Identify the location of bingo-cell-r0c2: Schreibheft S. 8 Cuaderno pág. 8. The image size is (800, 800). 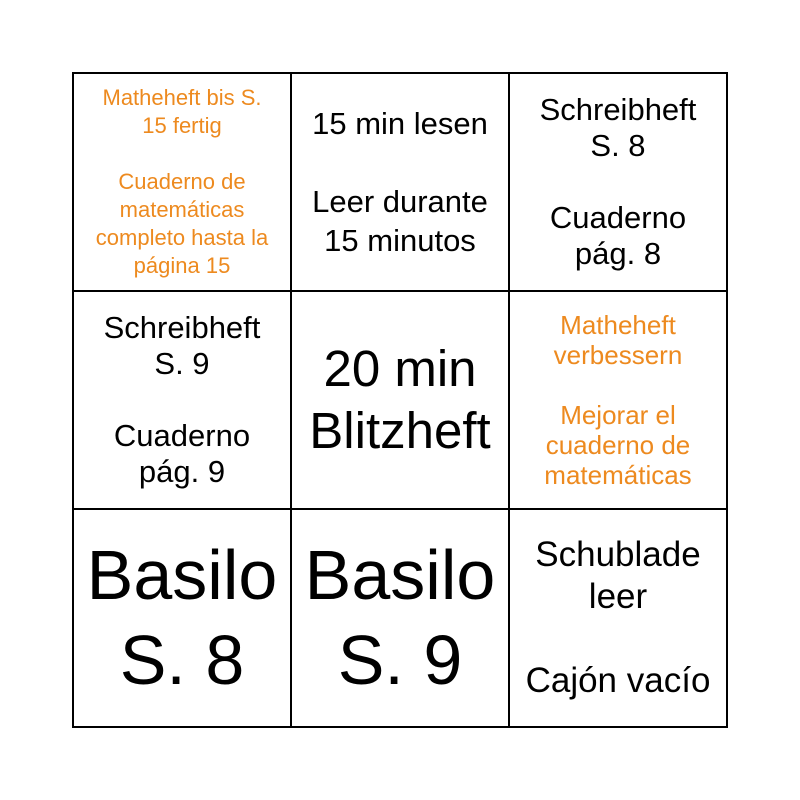
(618, 182).